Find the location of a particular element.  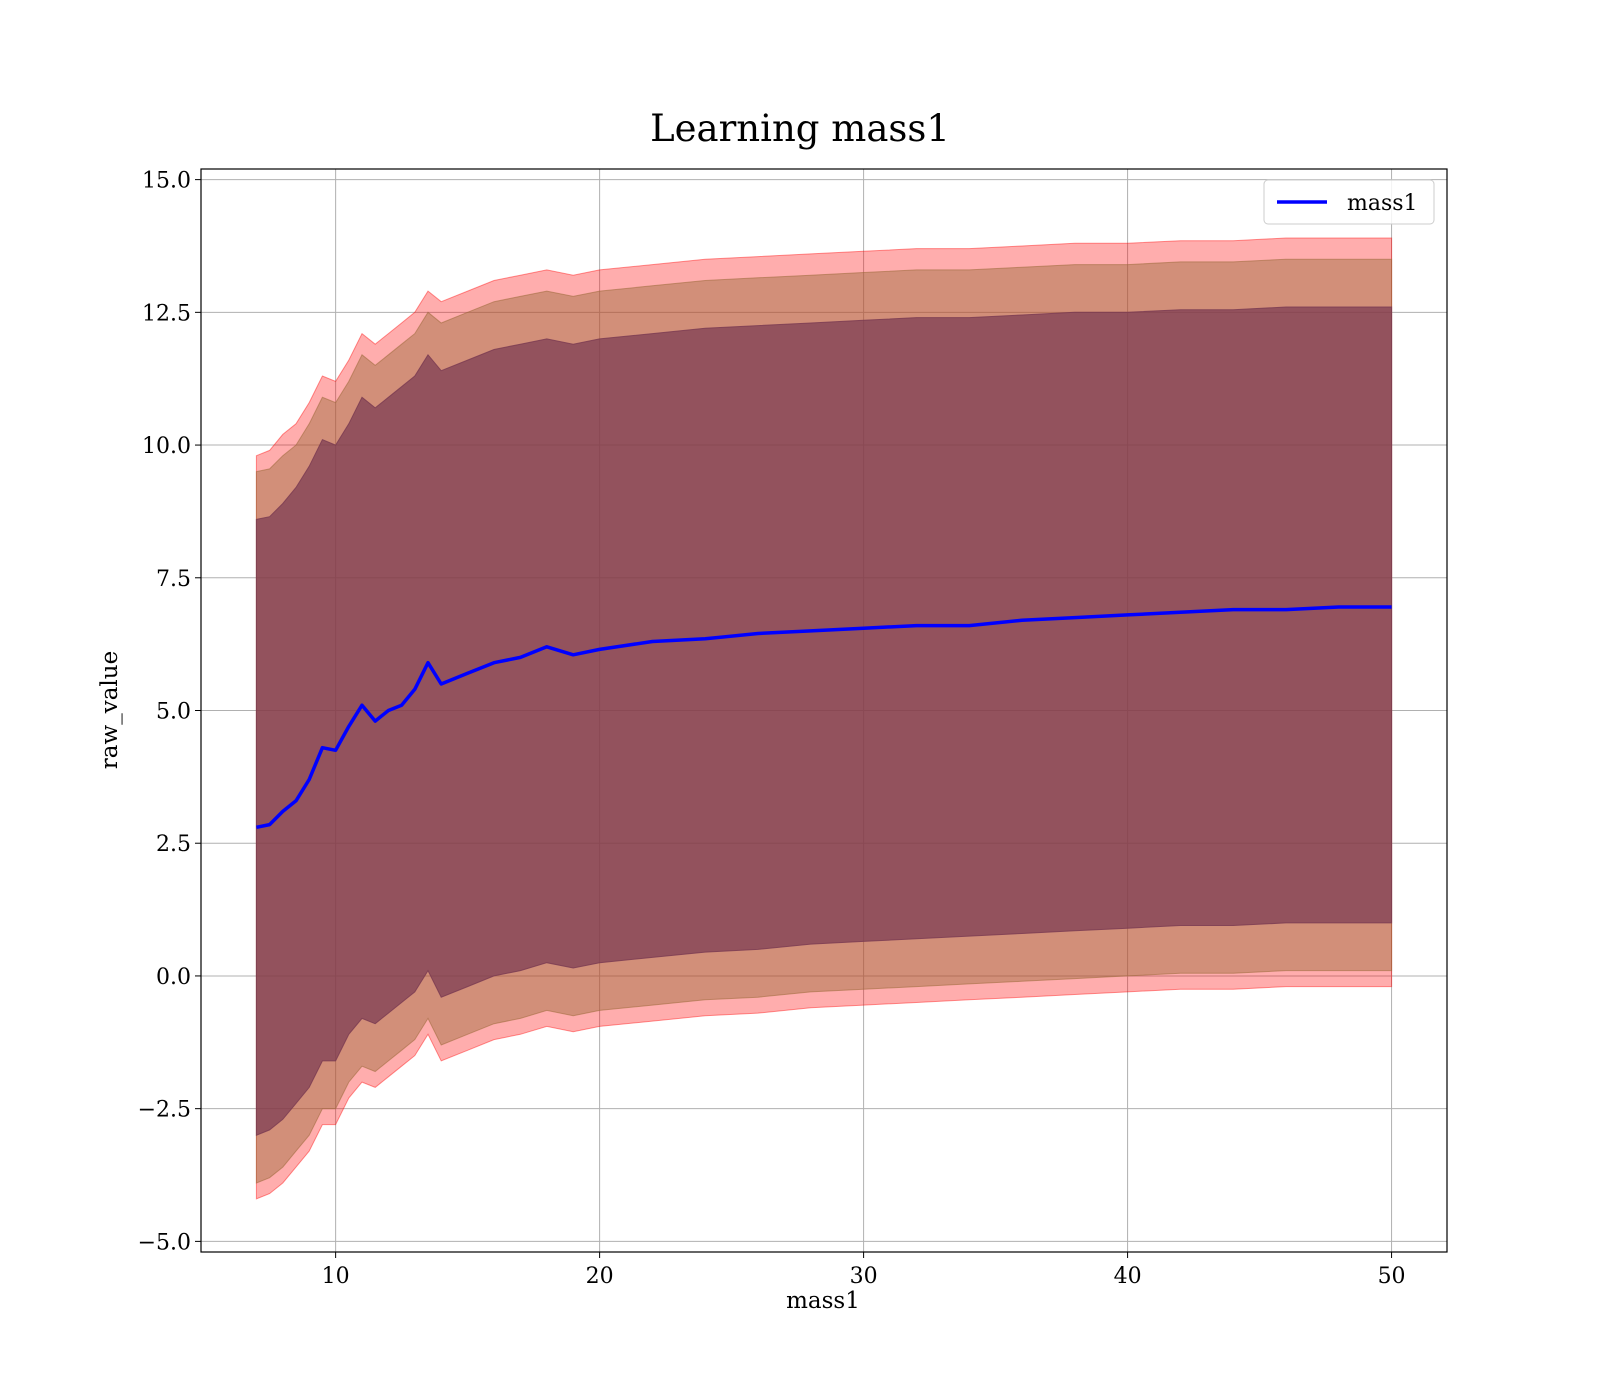

legend: mass1 is located at coordinates (1349, 202).